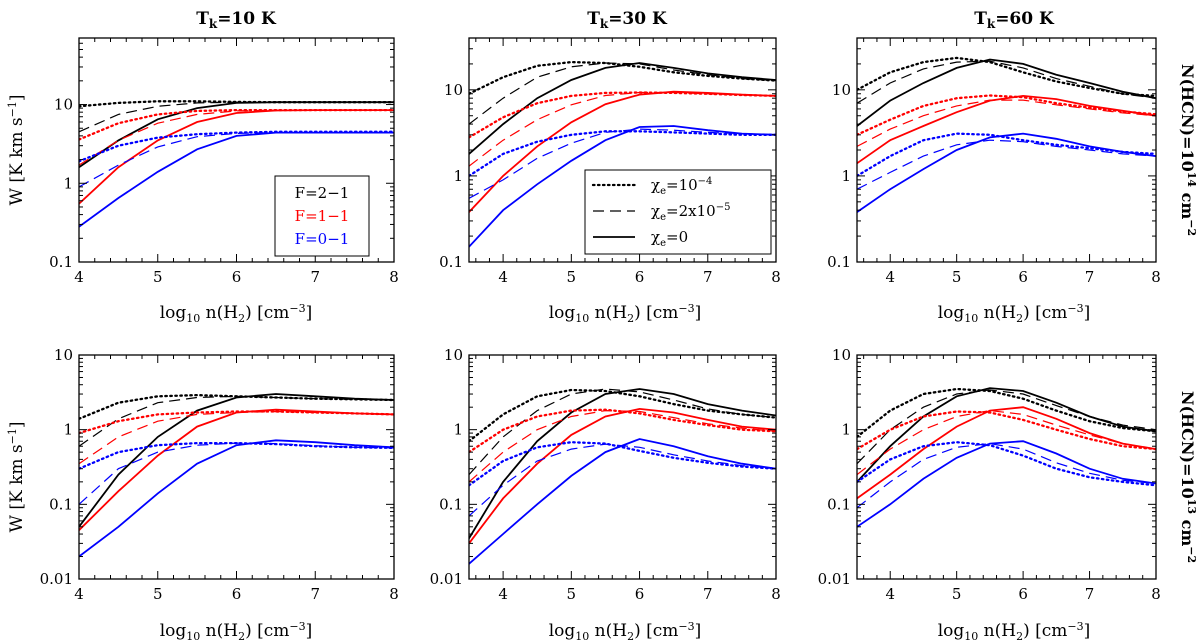 Image resolution: width=1200 pixels, height=642 pixels. What do you see at coordinates (56, 579) in the screenshot?
I see `y-tick-label: 0.01` at bounding box center [56, 579].